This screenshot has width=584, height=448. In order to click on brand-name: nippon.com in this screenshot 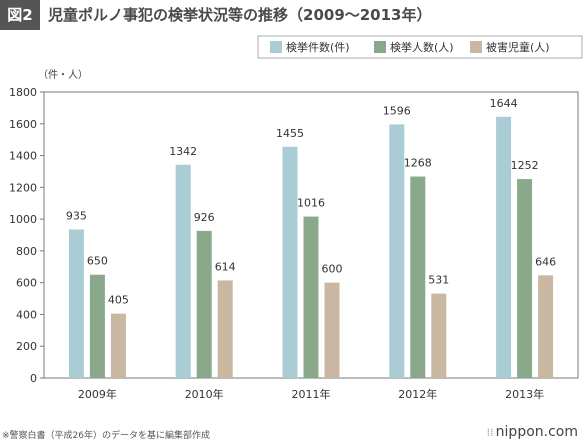, I will do `click(536, 432)`.